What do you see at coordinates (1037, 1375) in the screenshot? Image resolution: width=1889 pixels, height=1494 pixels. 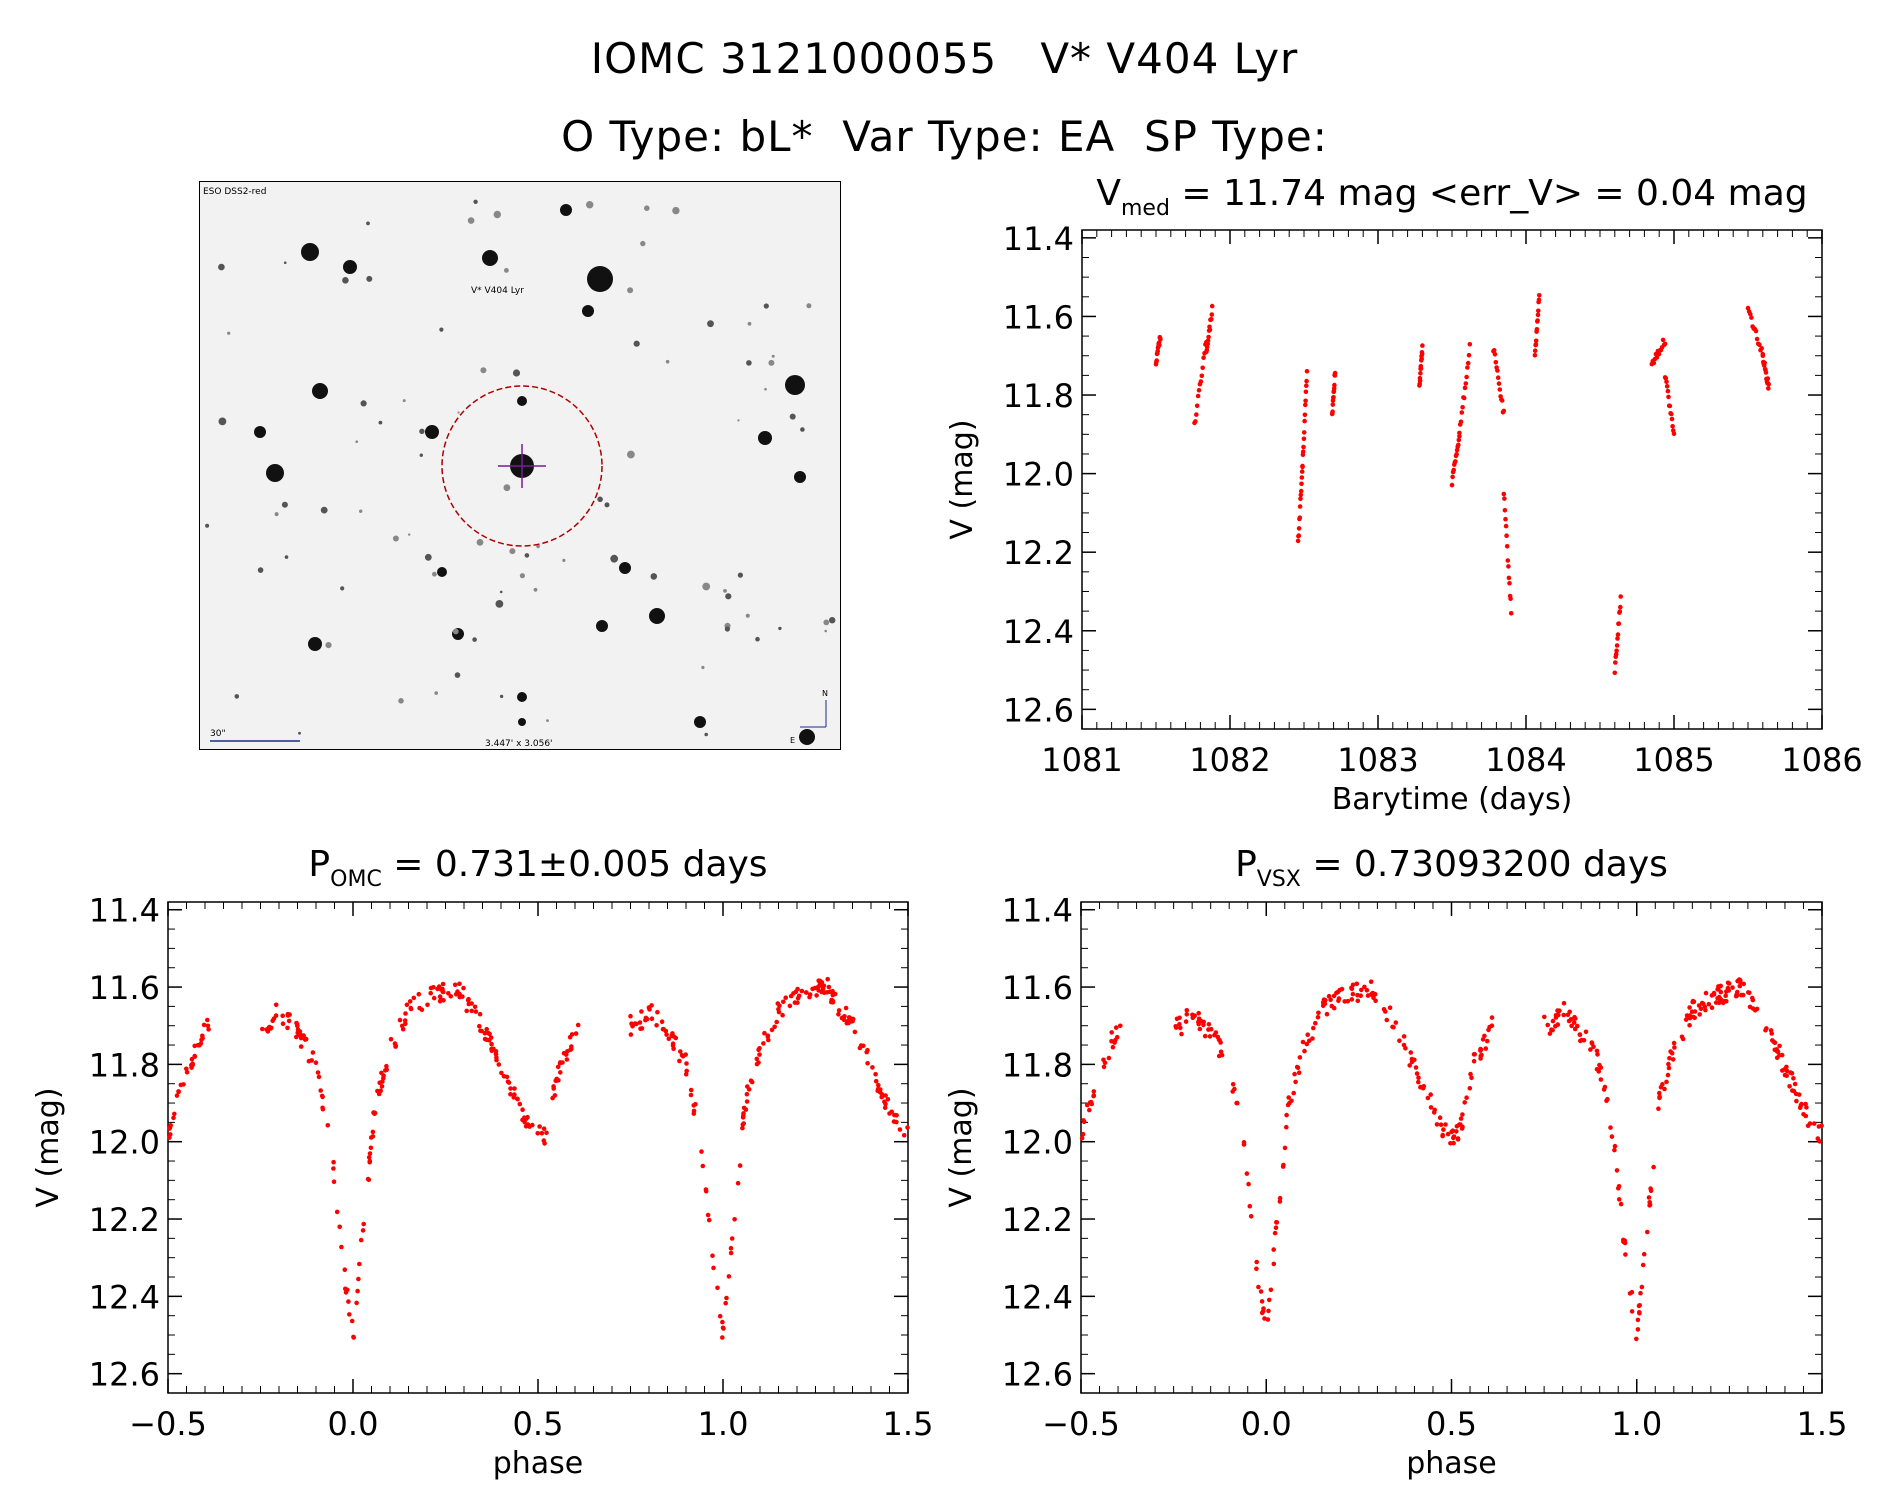 I see `y-tick-label: 12.6` at bounding box center [1037, 1375].